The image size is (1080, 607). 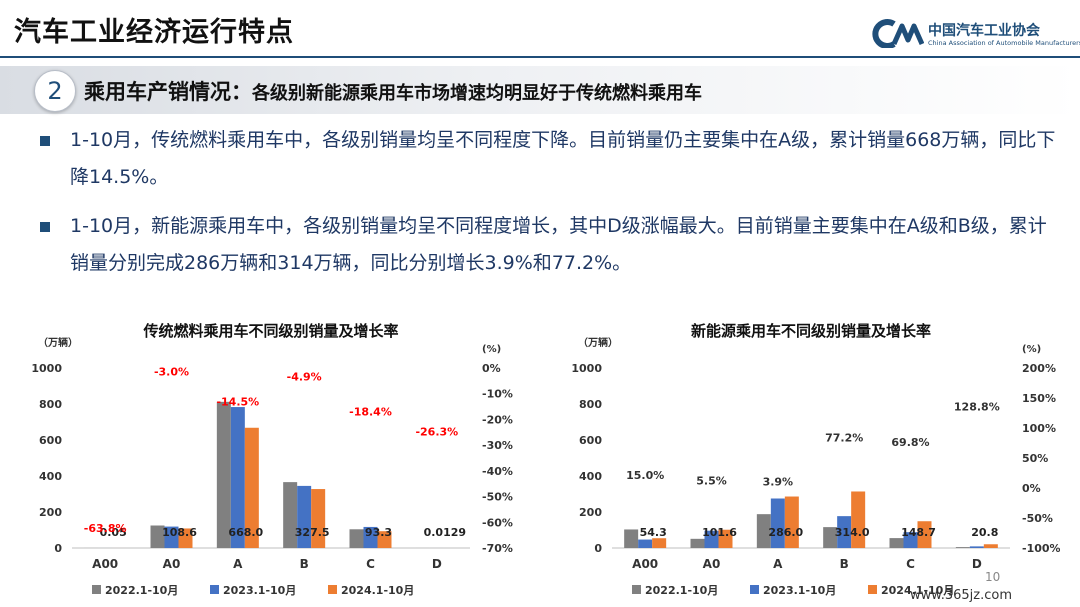 What do you see at coordinates (304, 377) in the screenshot?
I see `growth-label: -4.9%` at bounding box center [304, 377].